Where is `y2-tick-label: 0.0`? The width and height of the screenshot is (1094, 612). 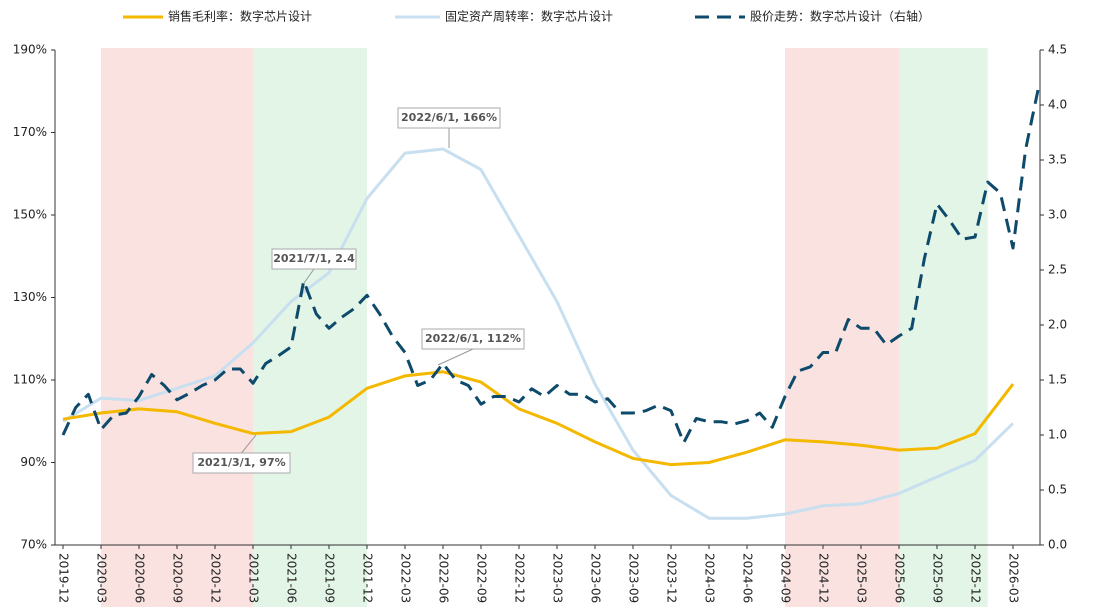
y2-tick-label: 0.0 is located at coordinates (1057, 545).